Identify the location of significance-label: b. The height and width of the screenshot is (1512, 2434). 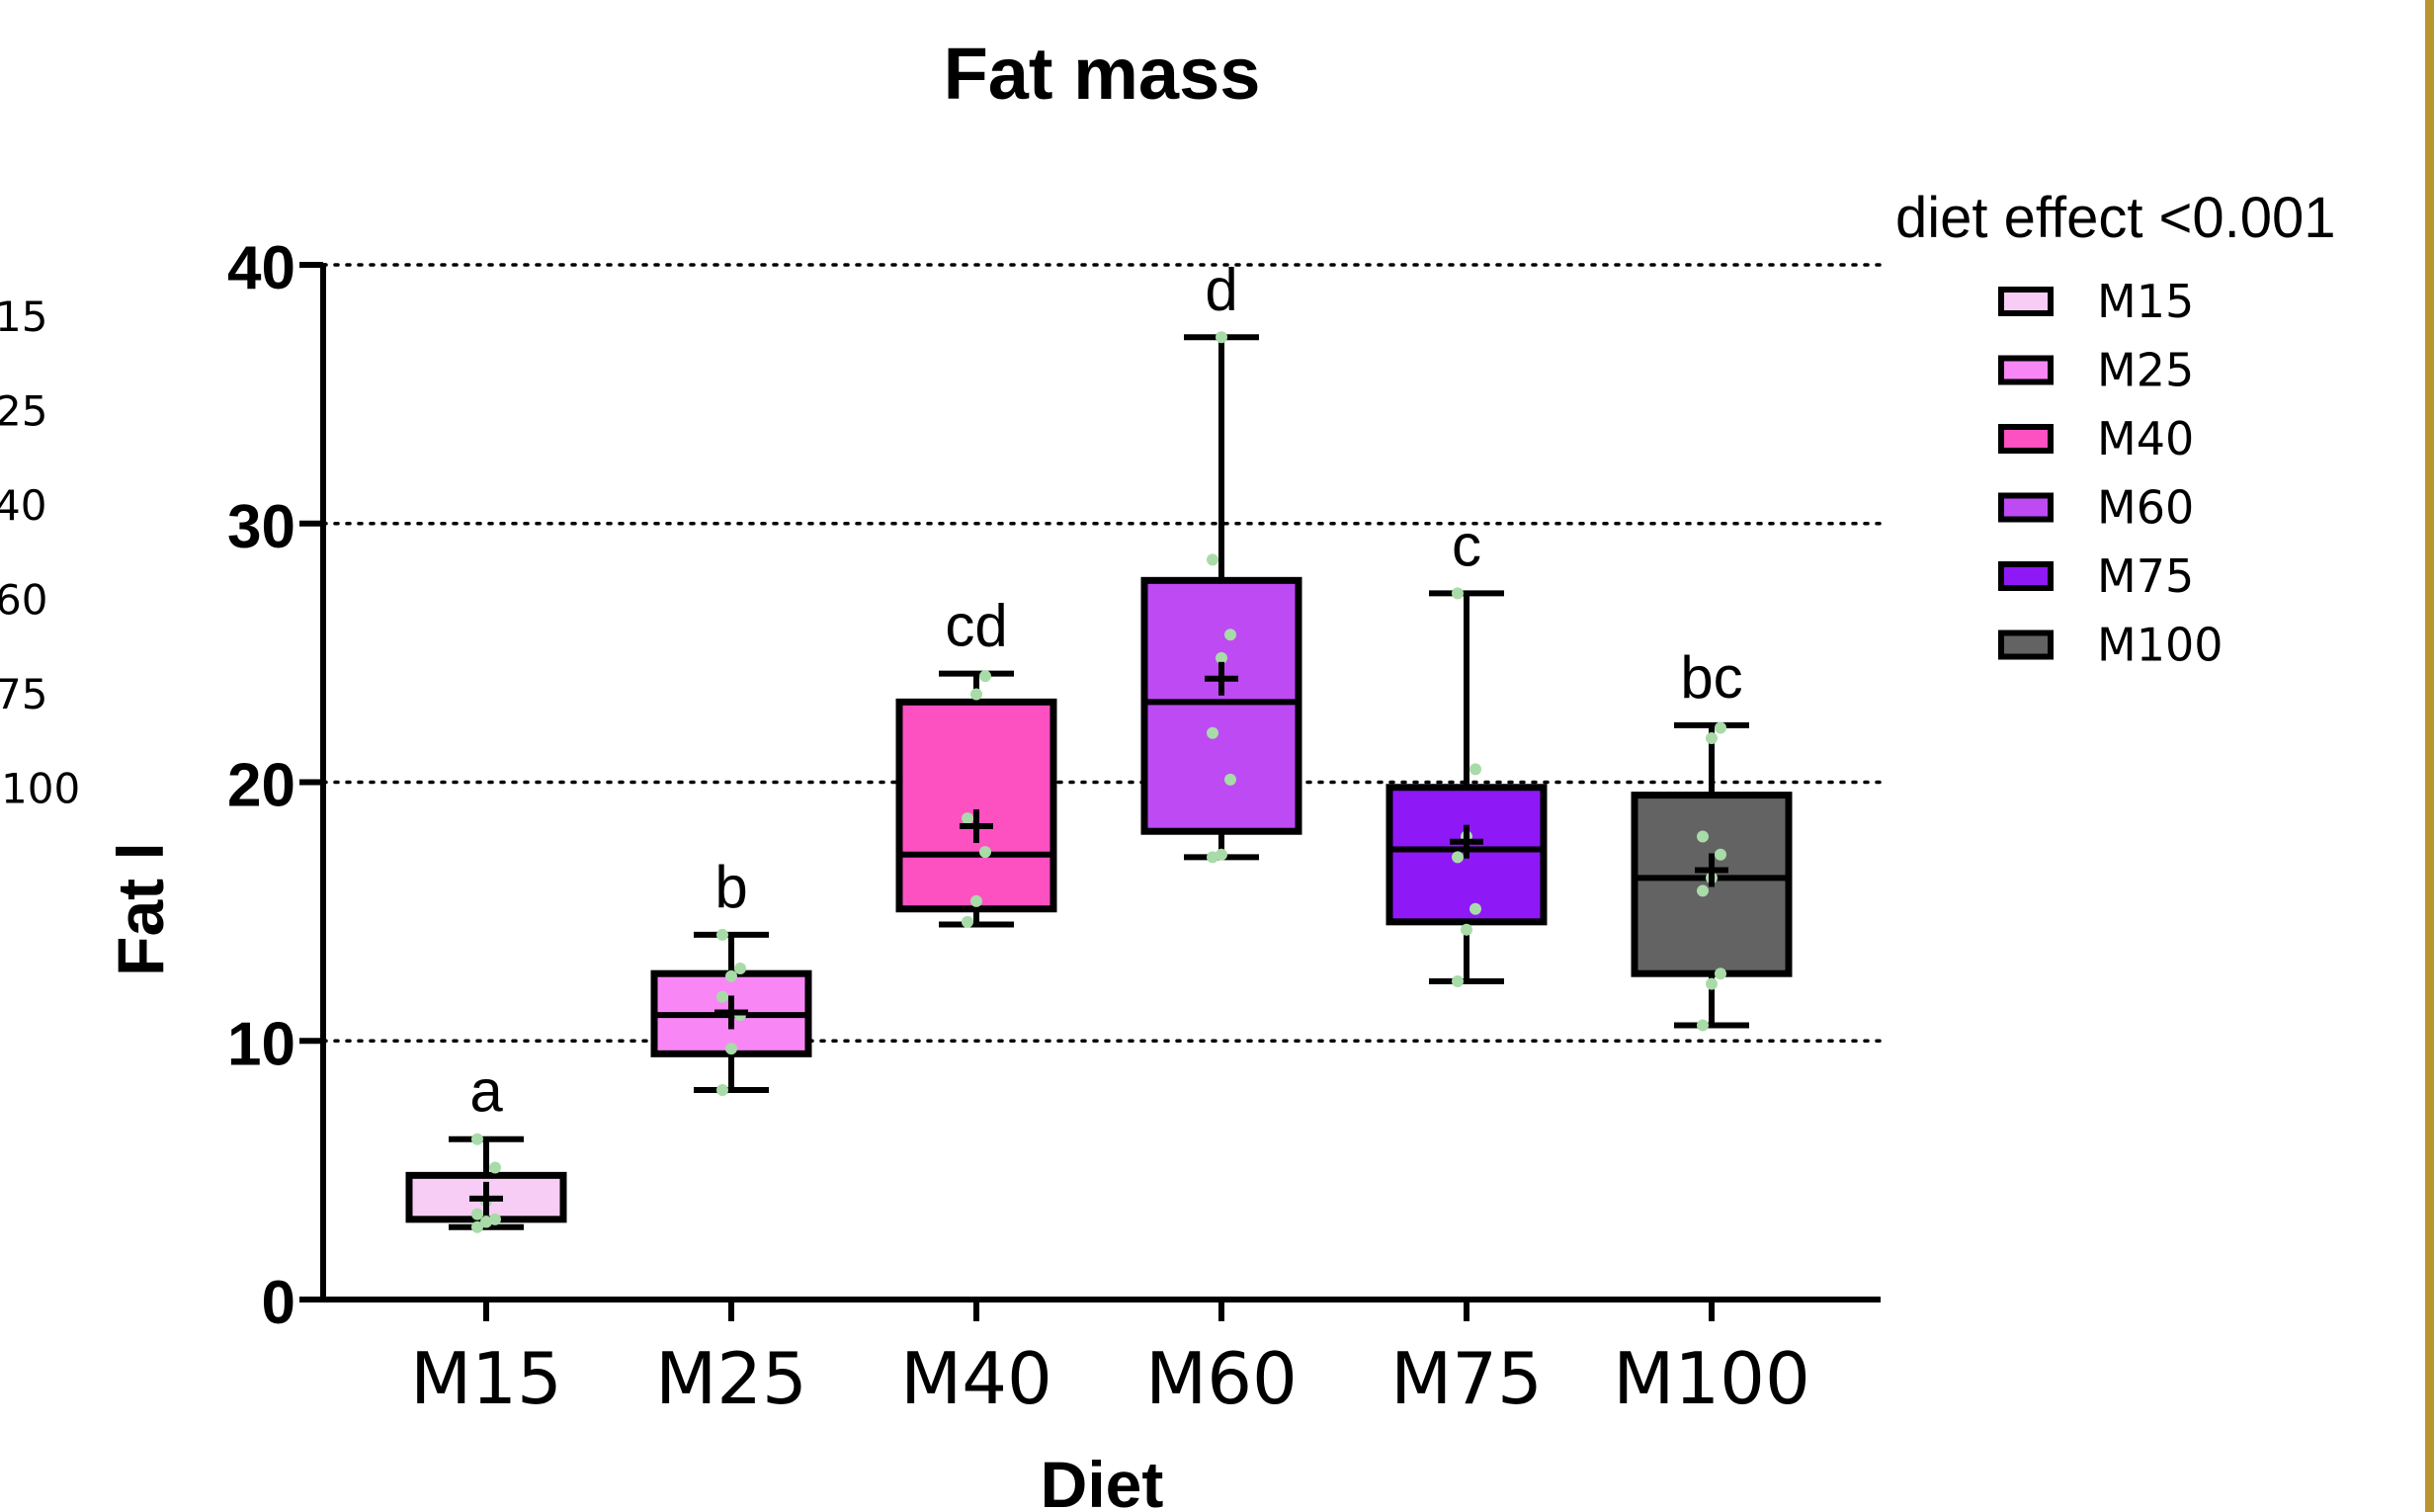
(730, 887).